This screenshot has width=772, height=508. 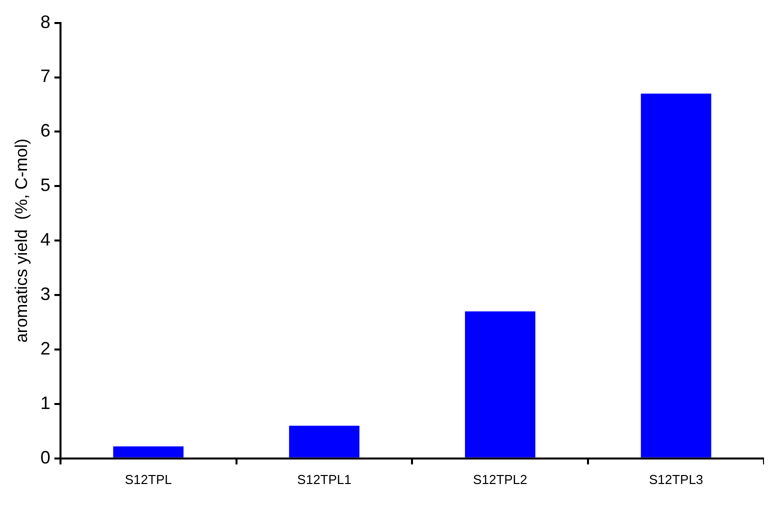 I want to click on y-tick-label: 5, so click(x=45, y=185).